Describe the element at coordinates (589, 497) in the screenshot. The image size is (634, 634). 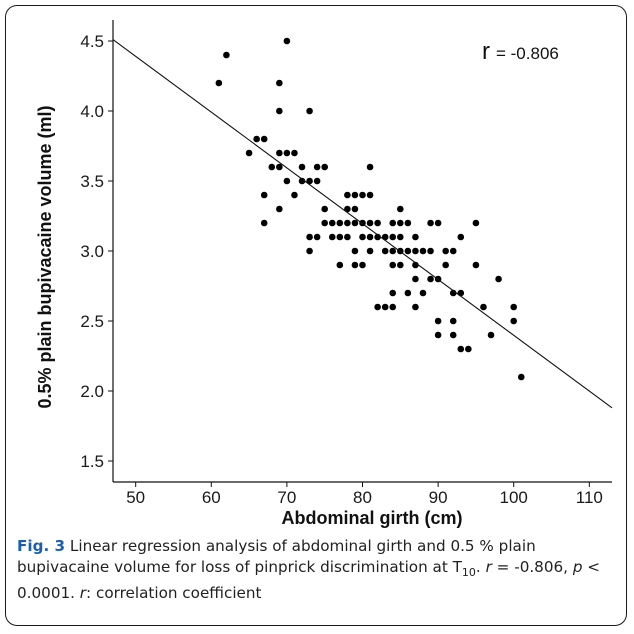
I see `x-tick-label: 110` at that location.